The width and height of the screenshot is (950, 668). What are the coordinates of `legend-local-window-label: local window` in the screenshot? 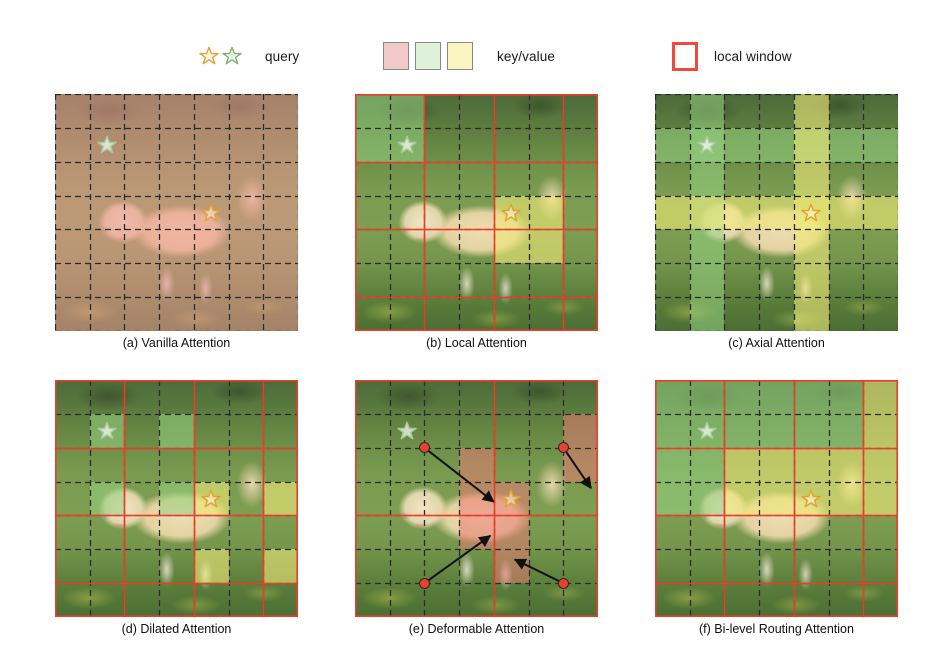 It's located at (753, 56).